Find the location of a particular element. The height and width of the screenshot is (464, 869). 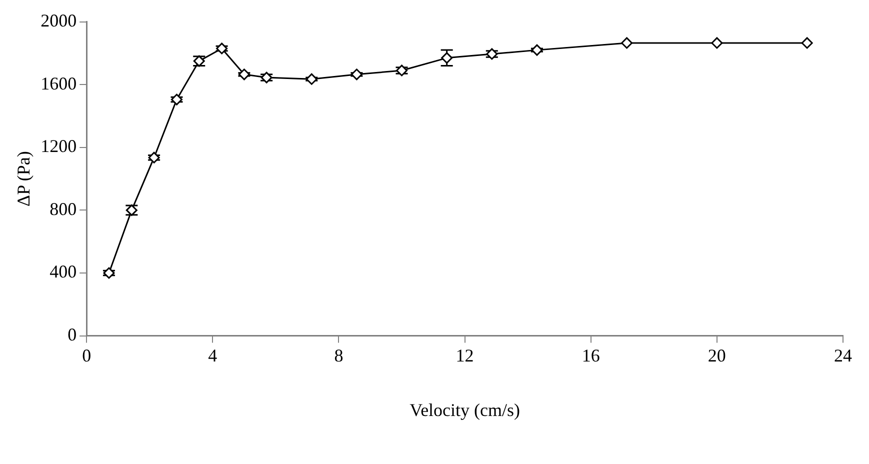

x-tick-label: 8 is located at coordinates (339, 355).